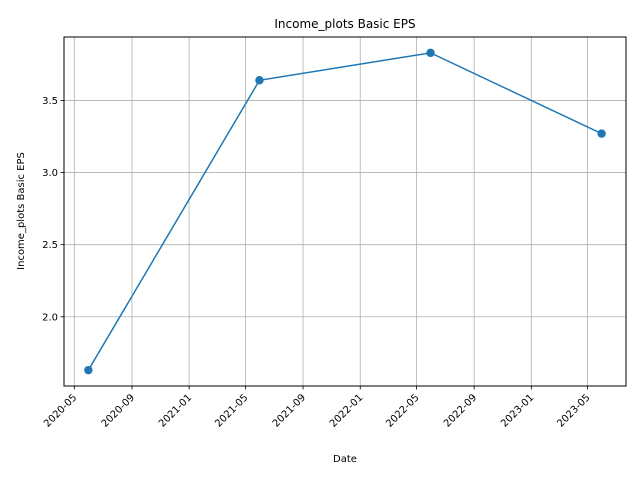  Describe the element at coordinates (53, 209) in the screenshot. I see `y-axis: 2.0 2.5 3.0 3.5` at that location.